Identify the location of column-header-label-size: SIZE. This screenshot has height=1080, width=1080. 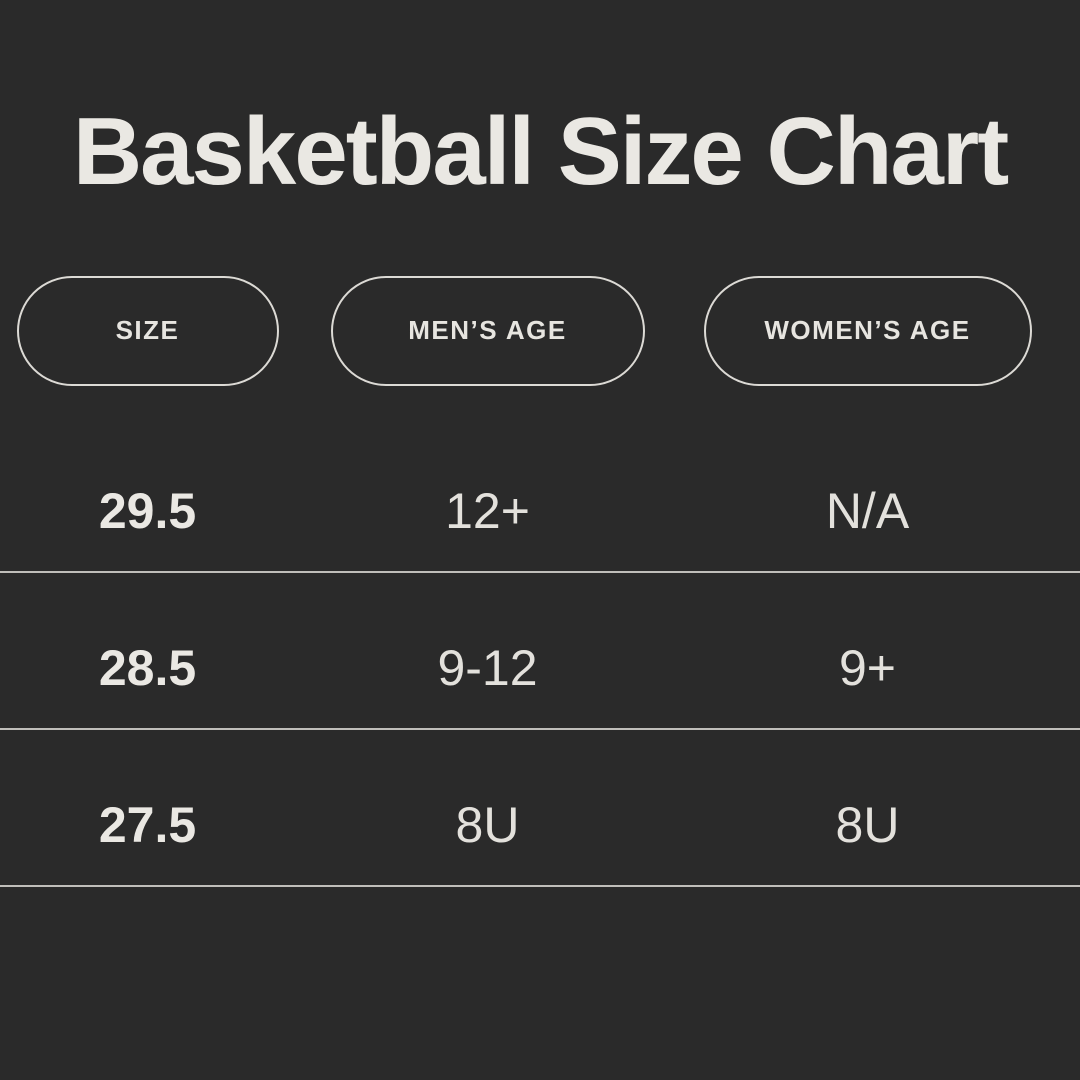
(147, 330).